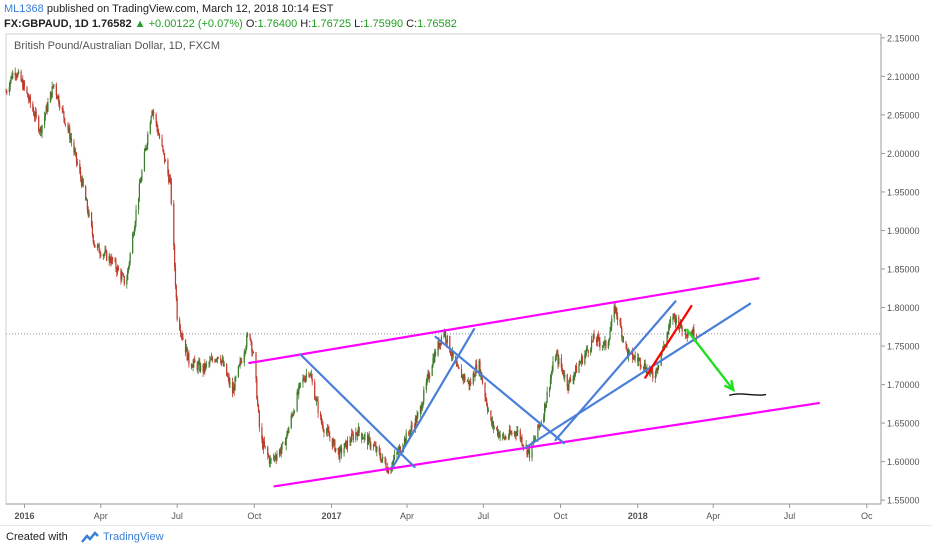 Image resolution: width=932 pixels, height=551 pixels. What do you see at coordinates (133, 537) in the screenshot?
I see `tradingview-brand: TradingView` at bounding box center [133, 537].